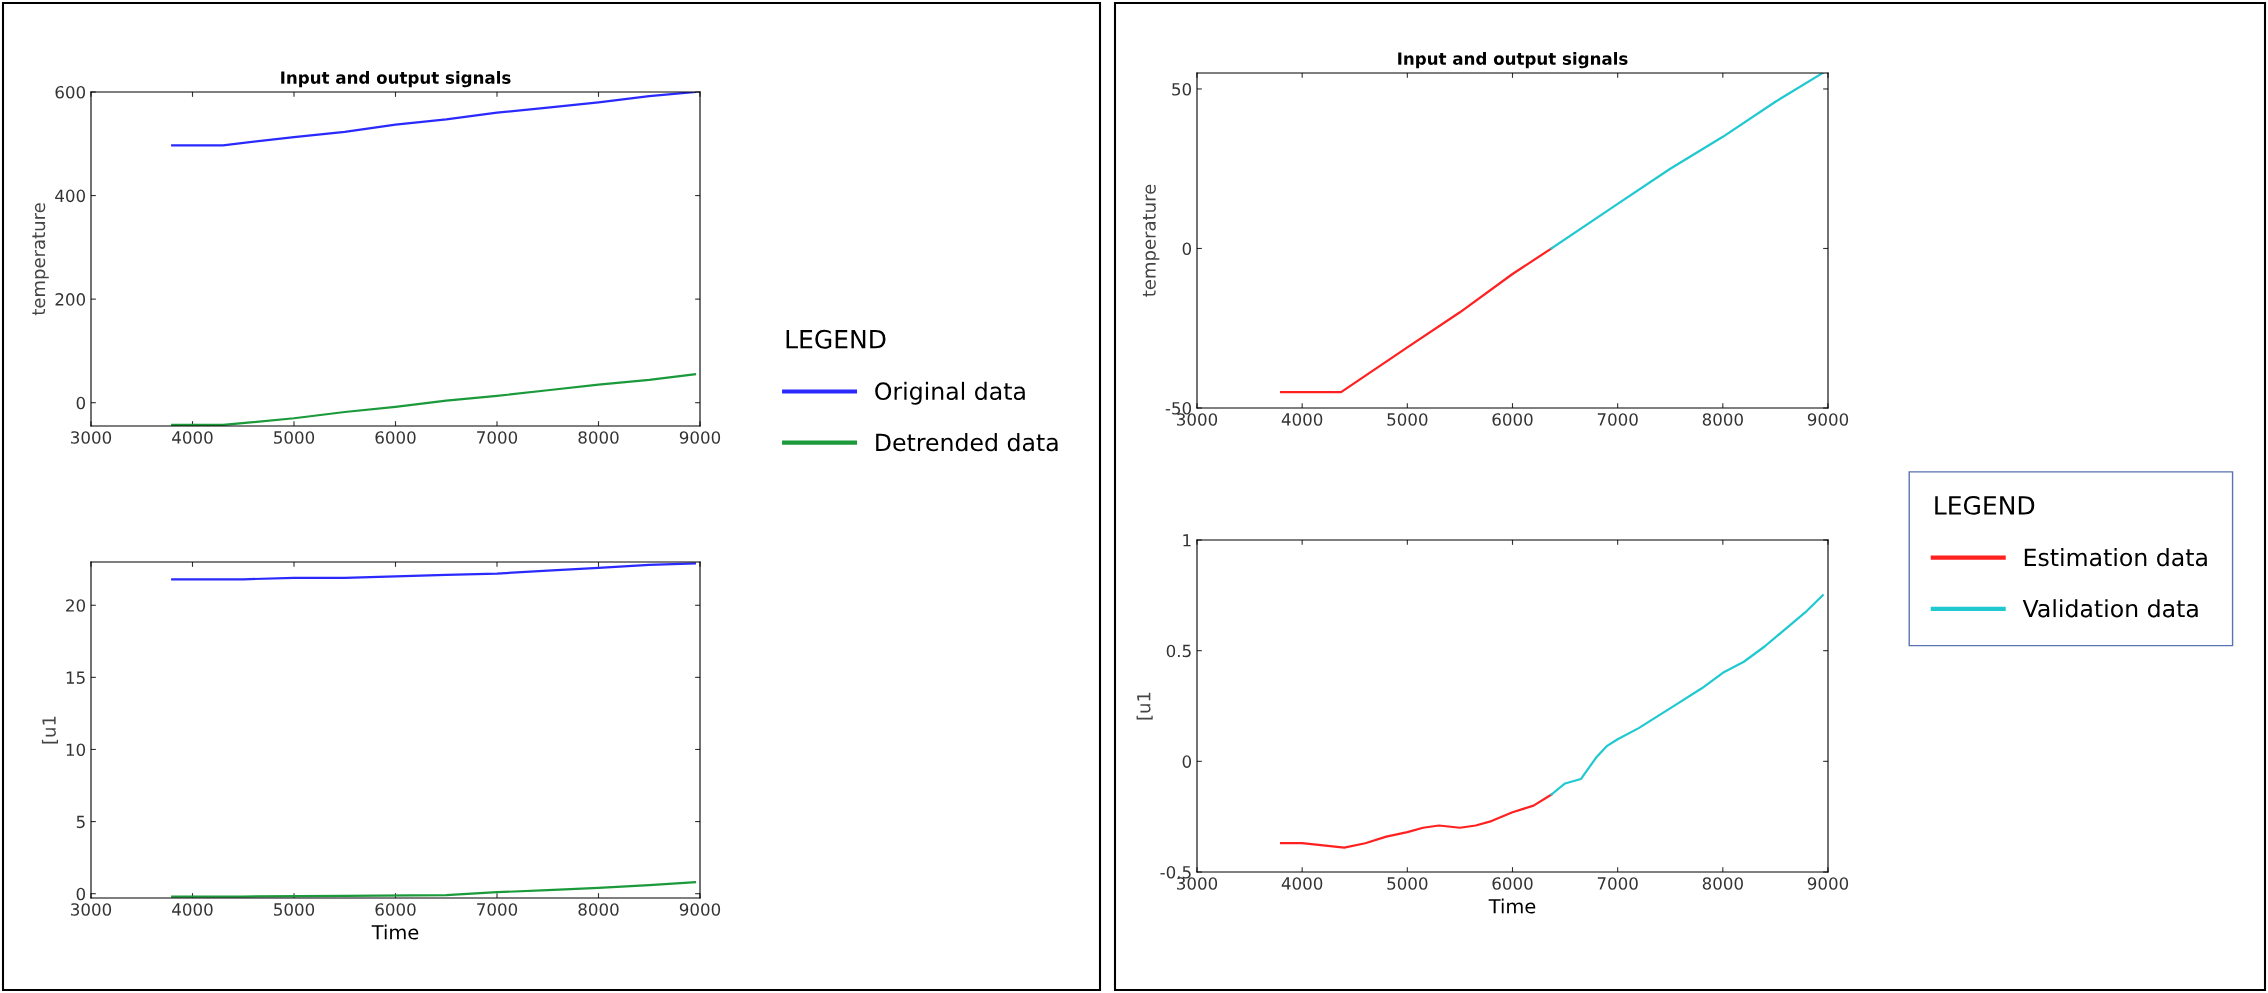  I want to click on y-tick-label: 1, so click(1187, 540).